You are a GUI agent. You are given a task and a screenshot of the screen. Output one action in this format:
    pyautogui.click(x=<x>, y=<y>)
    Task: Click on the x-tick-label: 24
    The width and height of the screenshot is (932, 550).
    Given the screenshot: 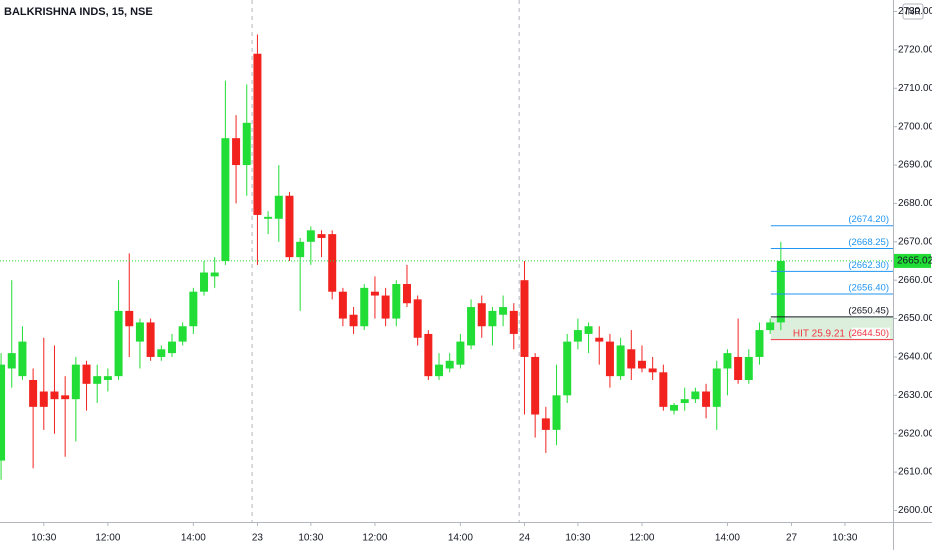 What is the action you would take?
    pyautogui.click(x=525, y=538)
    